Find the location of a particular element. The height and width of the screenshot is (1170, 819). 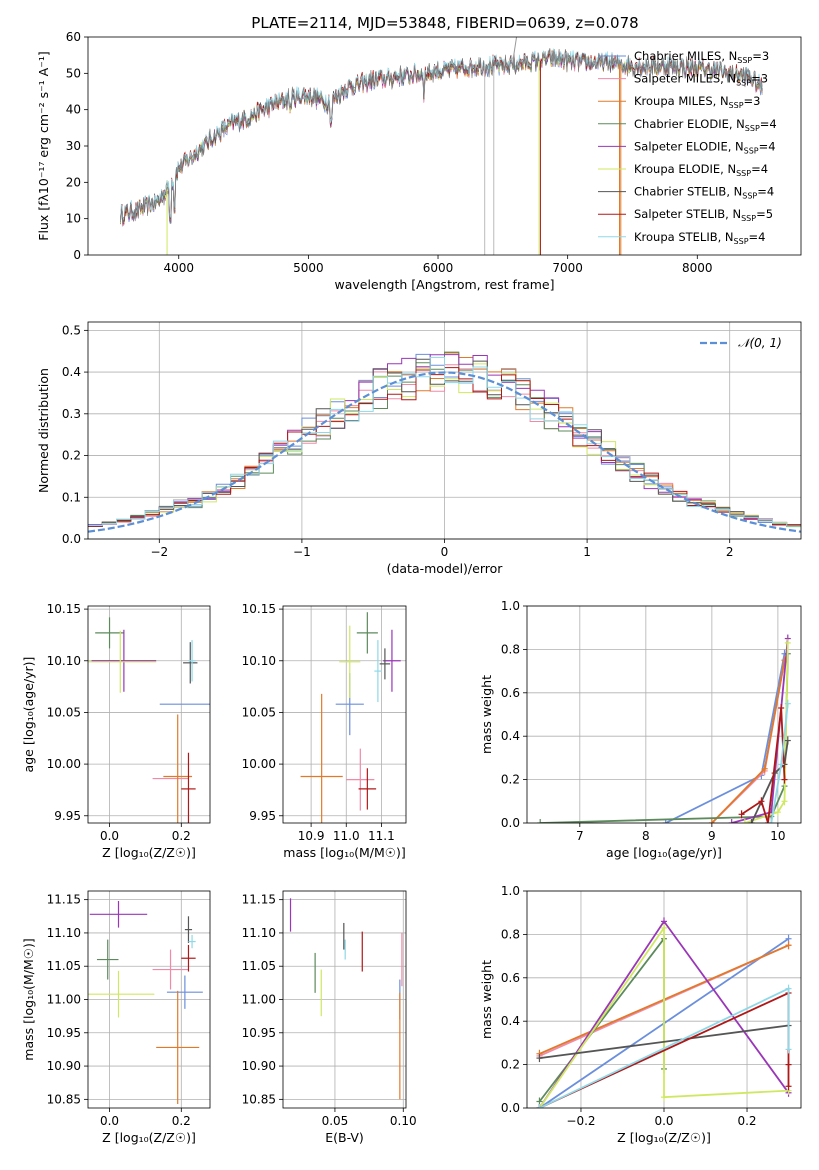

x-tick-label: 4000 is located at coordinates (178, 268).